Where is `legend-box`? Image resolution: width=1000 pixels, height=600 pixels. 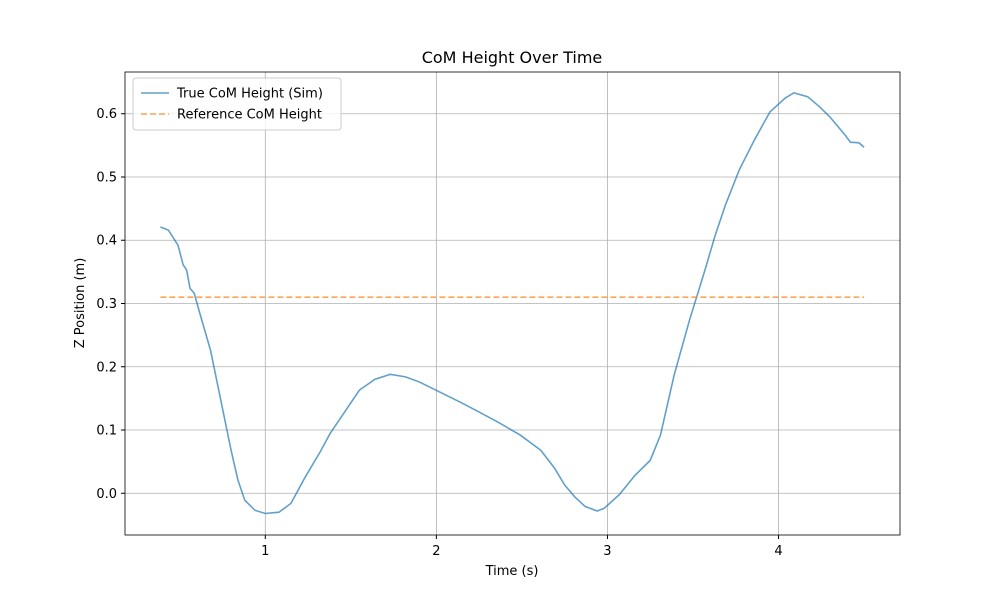 legend-box is located at coordinates (237, 104).